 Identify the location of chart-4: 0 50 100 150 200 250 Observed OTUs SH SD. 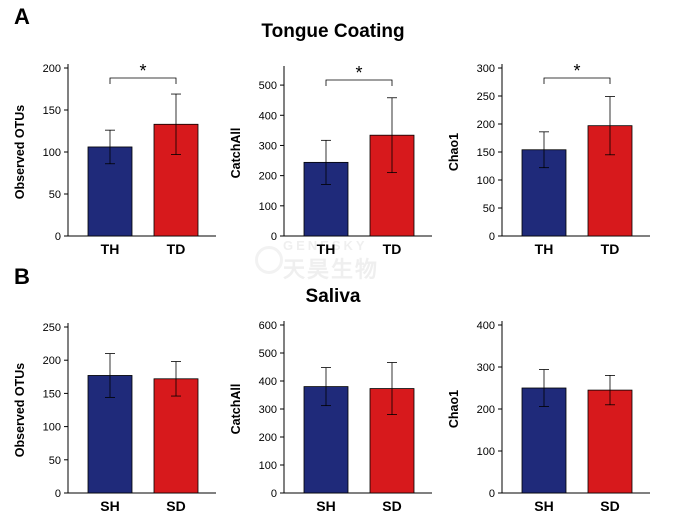
(114, 418).